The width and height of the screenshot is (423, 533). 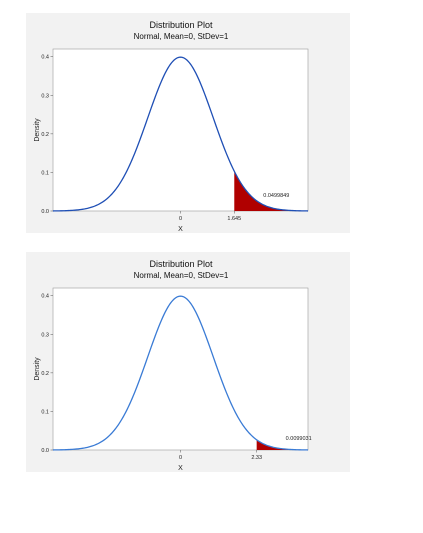 I want to click on x-tick-label: 1.645, so click(x=234, y=219).